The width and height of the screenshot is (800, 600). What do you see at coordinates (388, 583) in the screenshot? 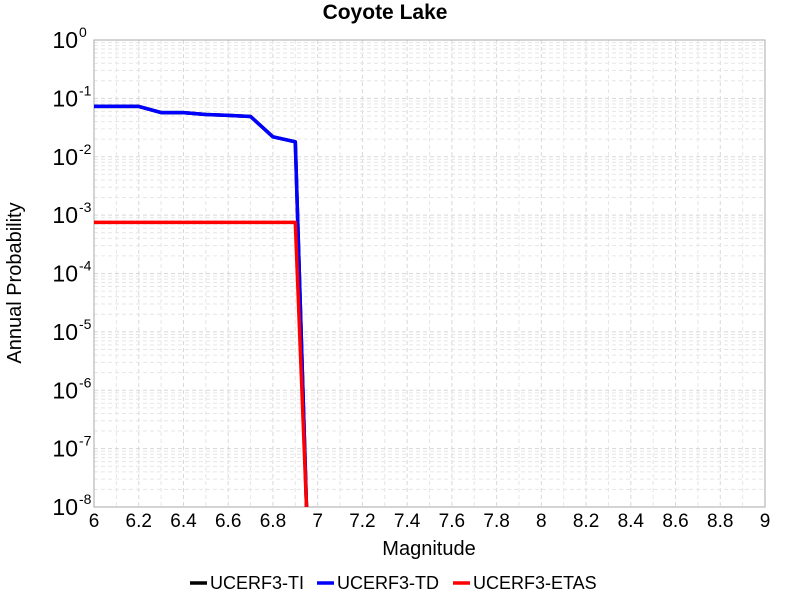
I see `legend-label: UCERF3-TD` at bounding box center [388, 583].